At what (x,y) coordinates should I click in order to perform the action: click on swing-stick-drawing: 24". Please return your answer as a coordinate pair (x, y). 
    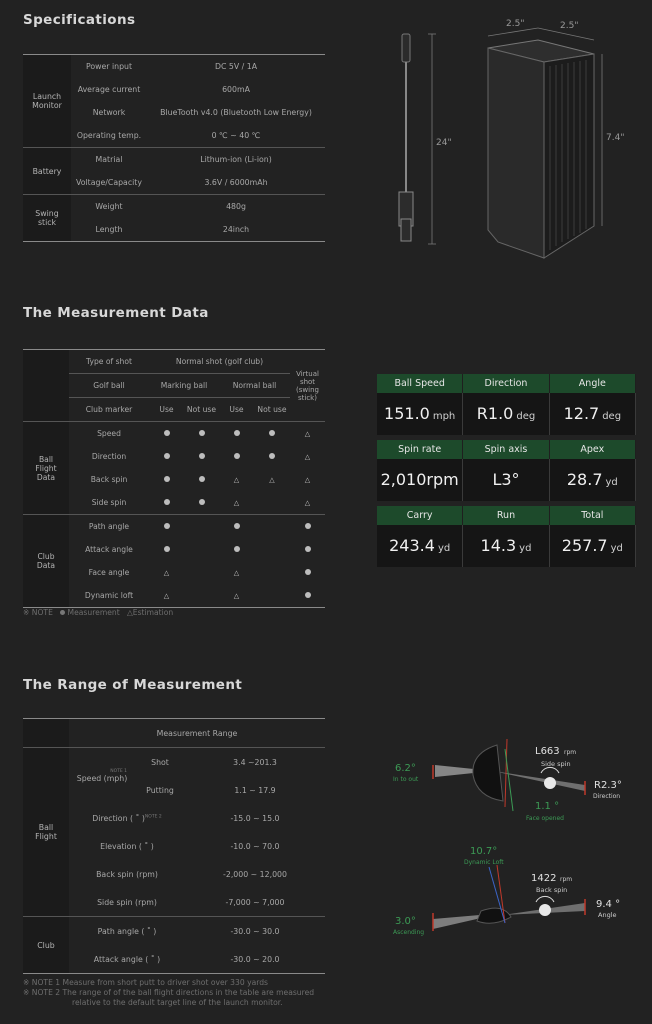
    Looking at the image, I should click on (425, 139).